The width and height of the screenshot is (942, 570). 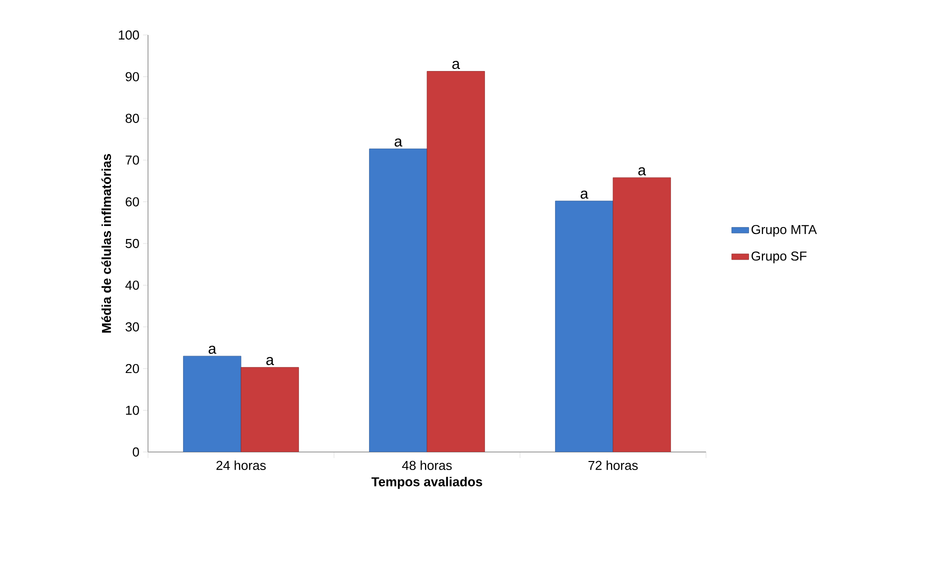 What do you see at coordinates (426, 482) in the screenshot?
I see `x-axis-title: Tempos avaliados` at bounding box center [426, 482].